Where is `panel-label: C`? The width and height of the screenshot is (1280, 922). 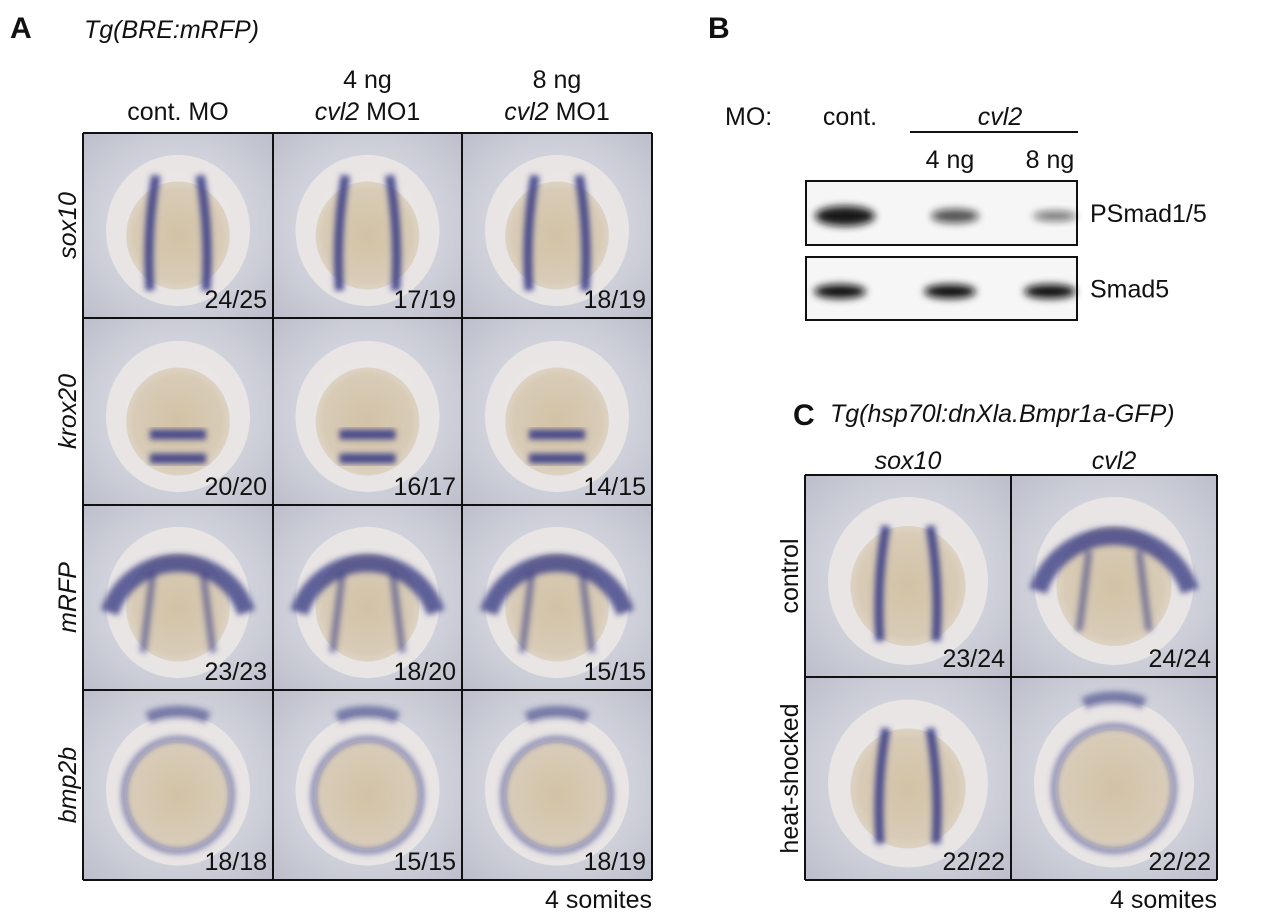 panel-label: C is located at coordinates (804, 415).